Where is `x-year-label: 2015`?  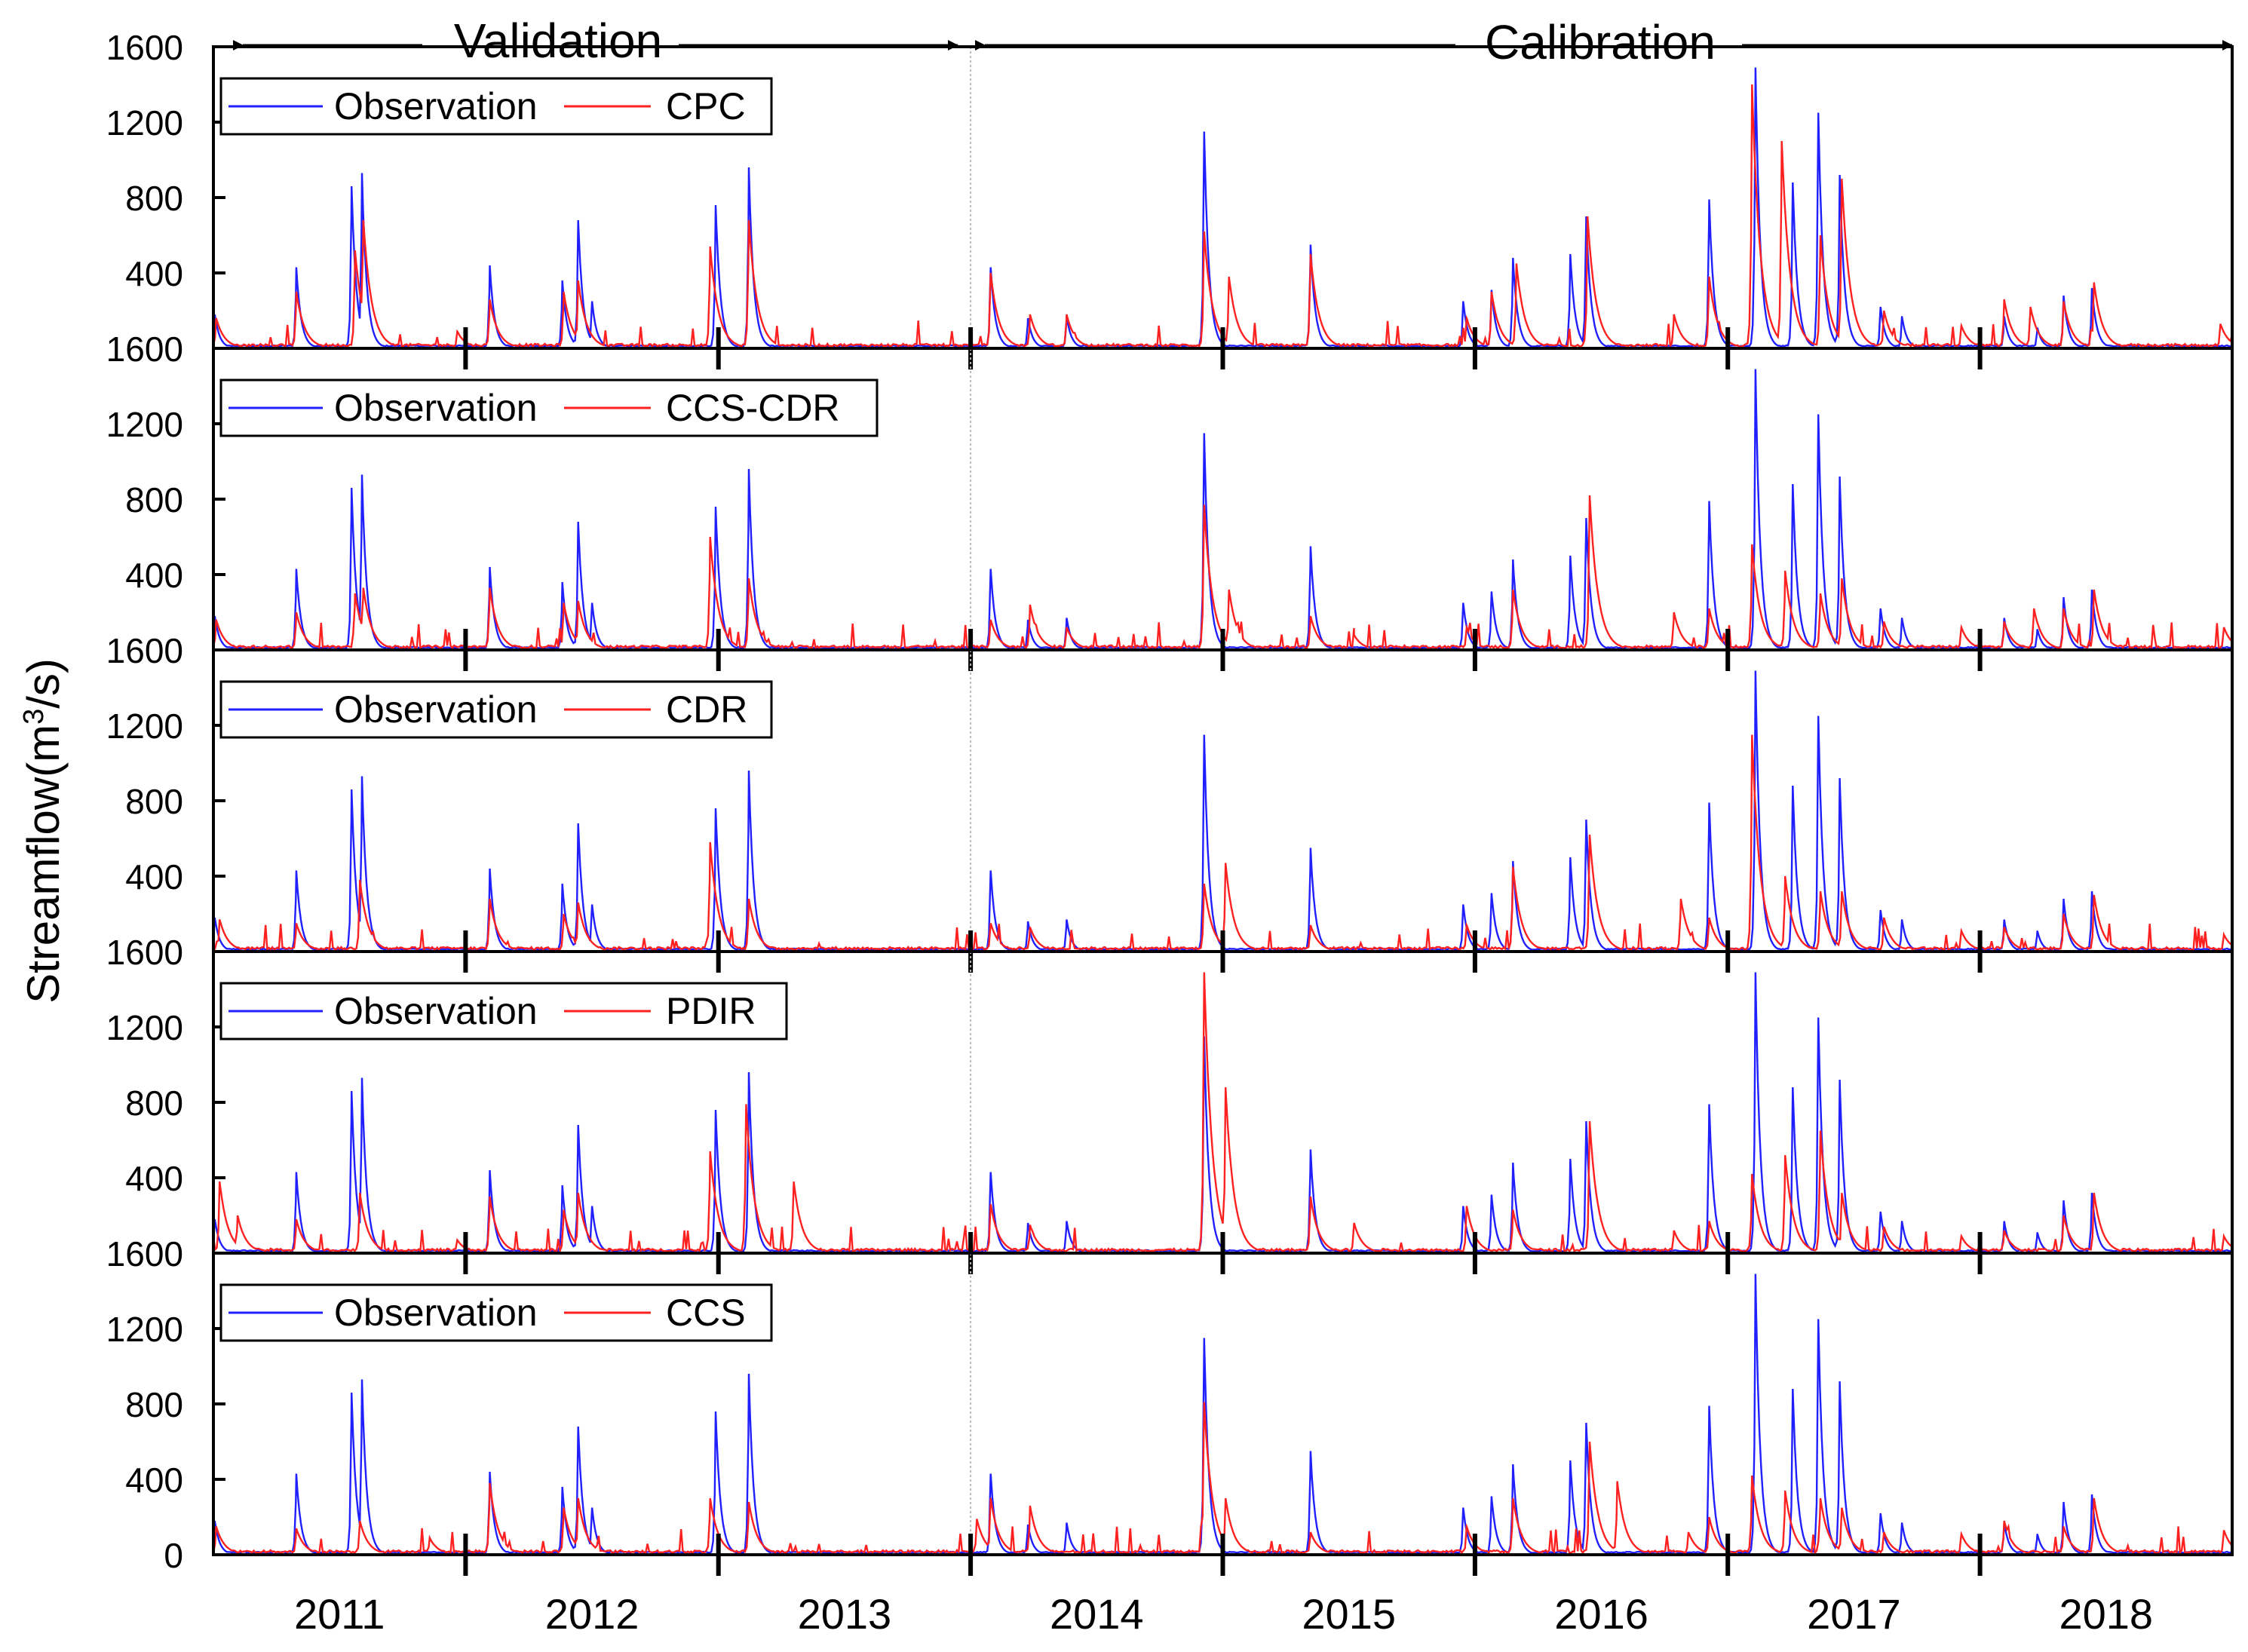 x-year-label: 2015 is located at coordinates (1349, 1614).